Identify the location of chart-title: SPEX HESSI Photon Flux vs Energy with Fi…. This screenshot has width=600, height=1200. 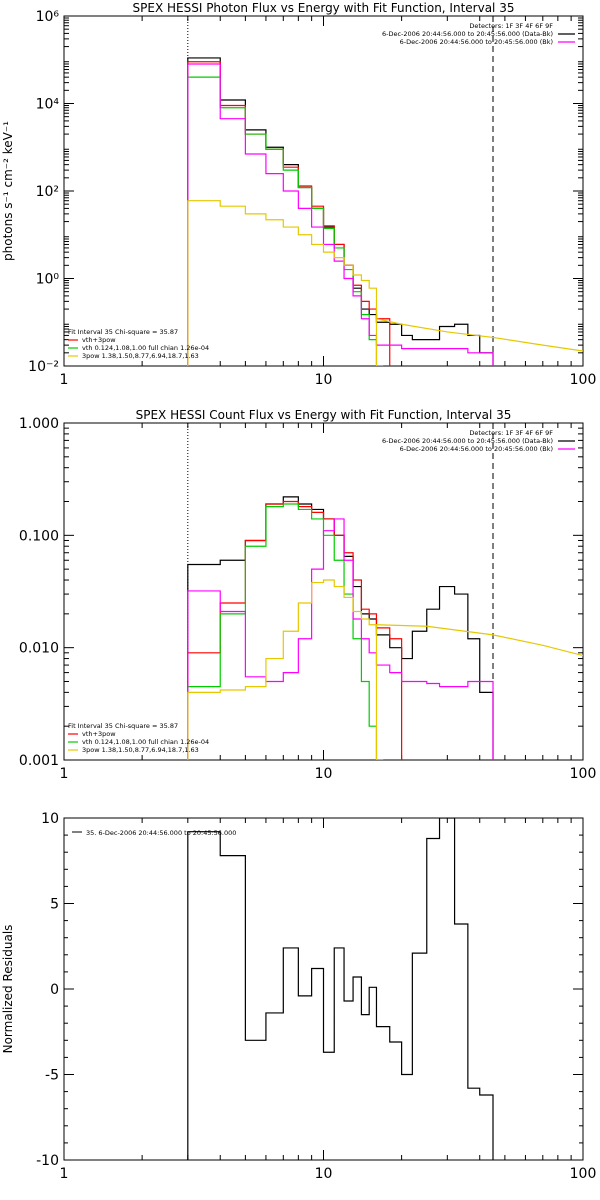
(324, 8).